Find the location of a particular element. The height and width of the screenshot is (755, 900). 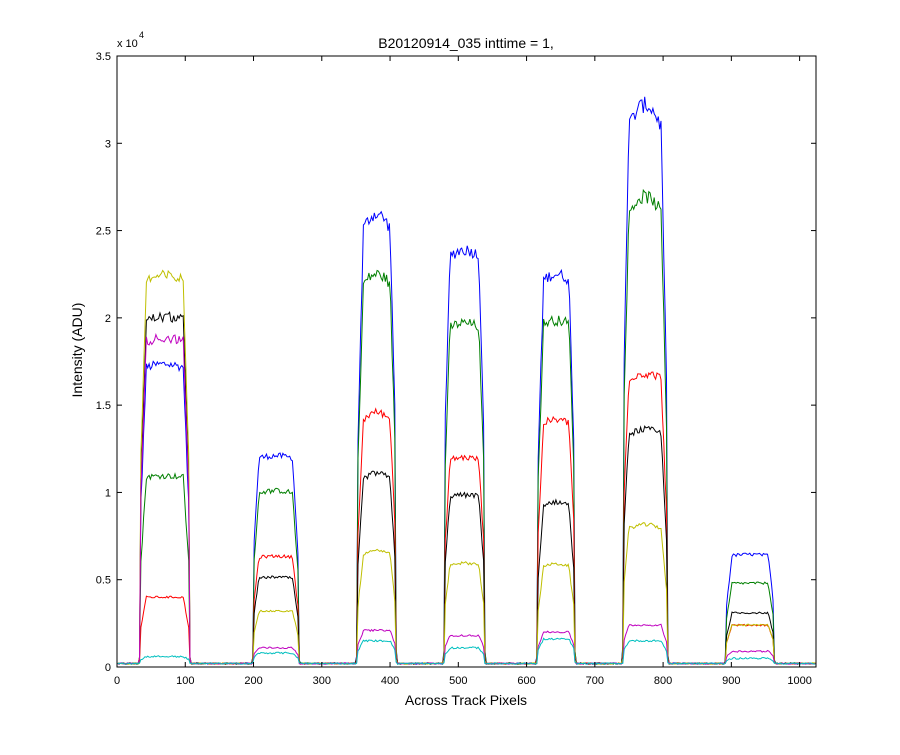

x-tick-label: 100 is located at coordinates (185, 681).